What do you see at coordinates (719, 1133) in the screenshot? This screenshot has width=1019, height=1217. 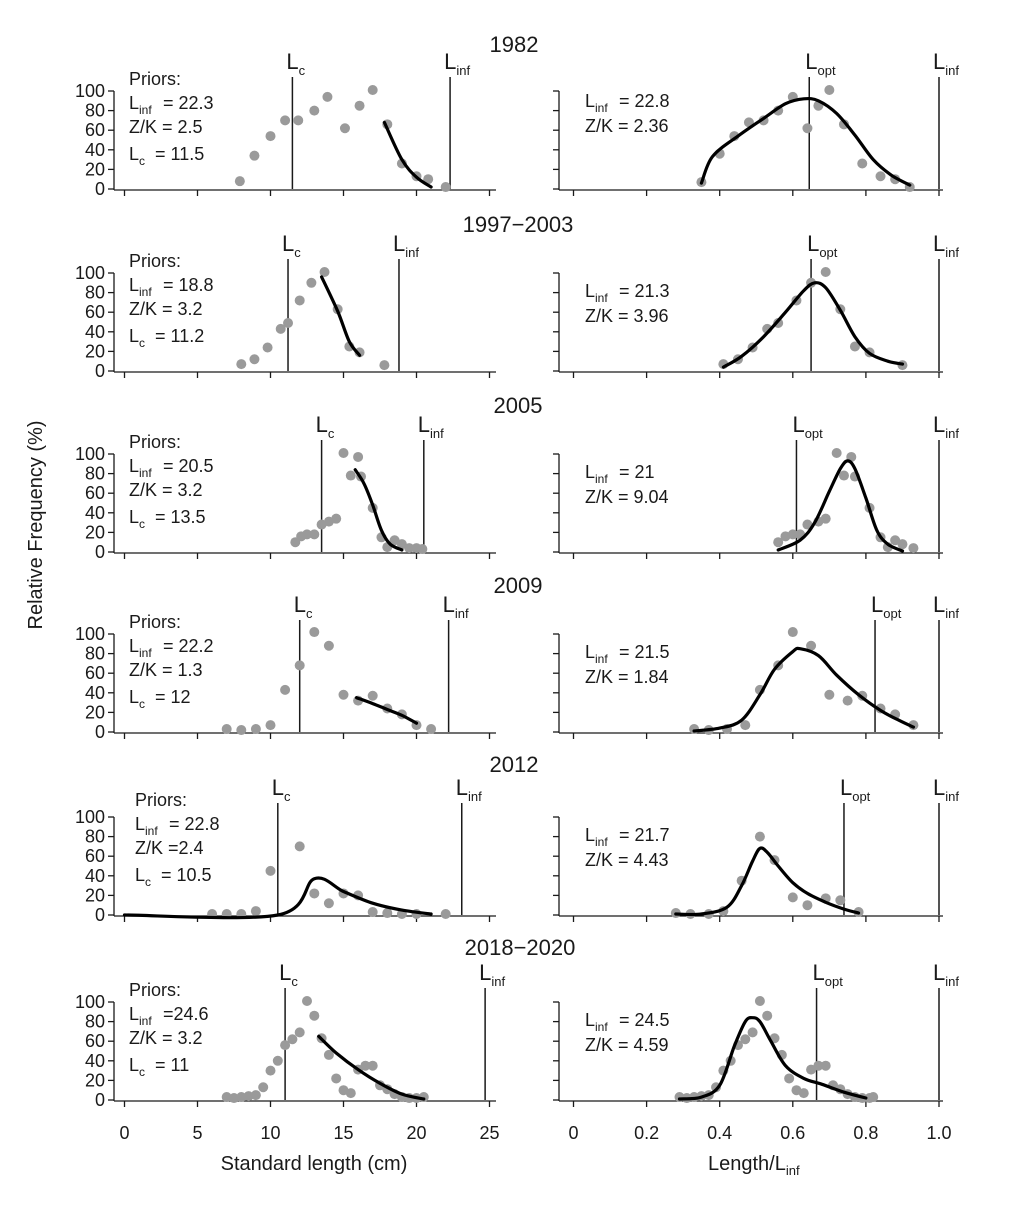 I see `x-tick-label-ratio: 0.4` at bounding box center [719, 1133].